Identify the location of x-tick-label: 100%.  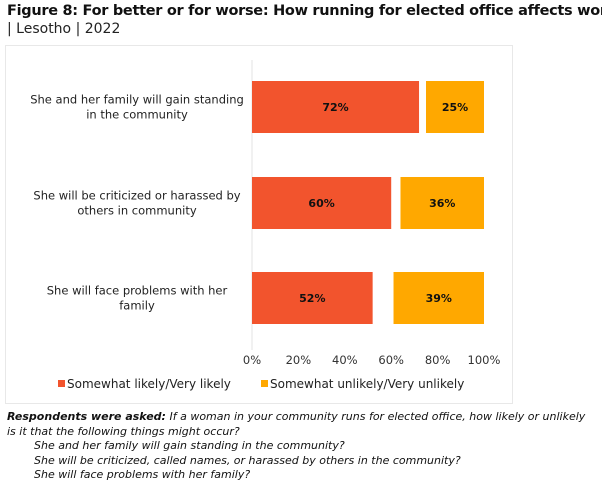
(484, 360).